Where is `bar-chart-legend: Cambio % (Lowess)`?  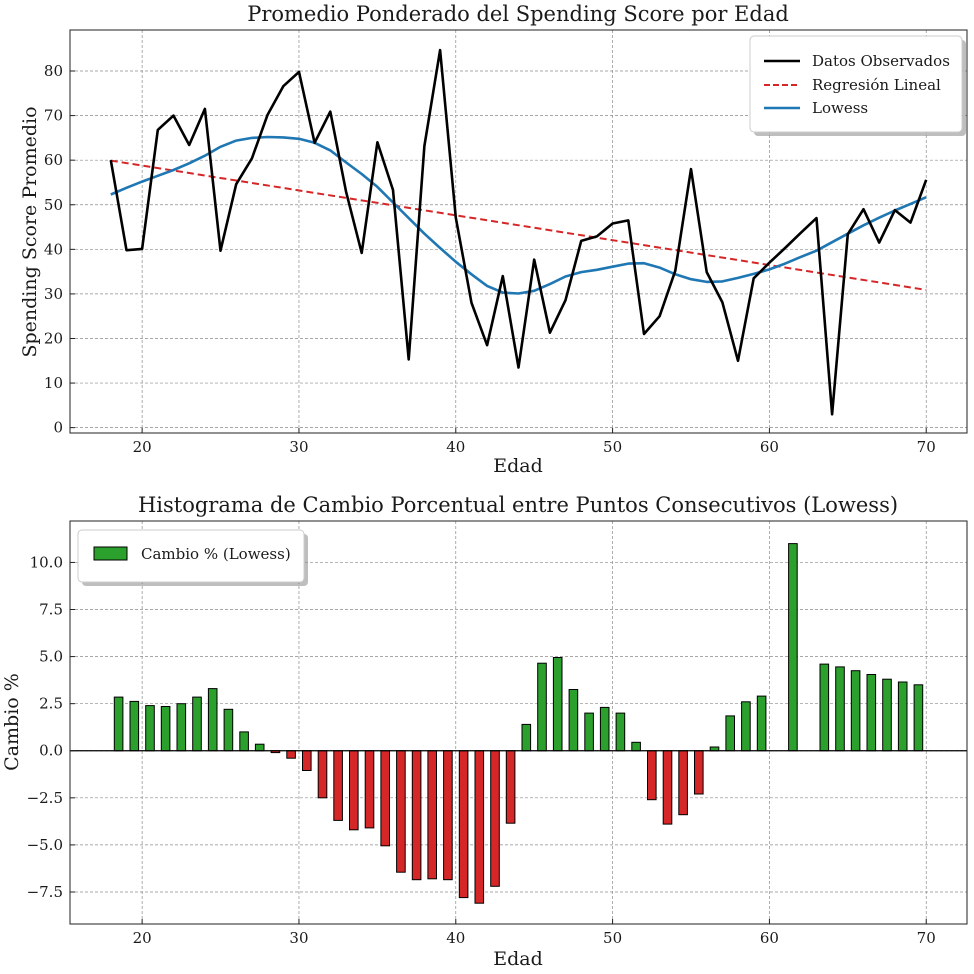 bar-chart-legend: Cambio % (Lowess) is located at coordinates (192, 557).